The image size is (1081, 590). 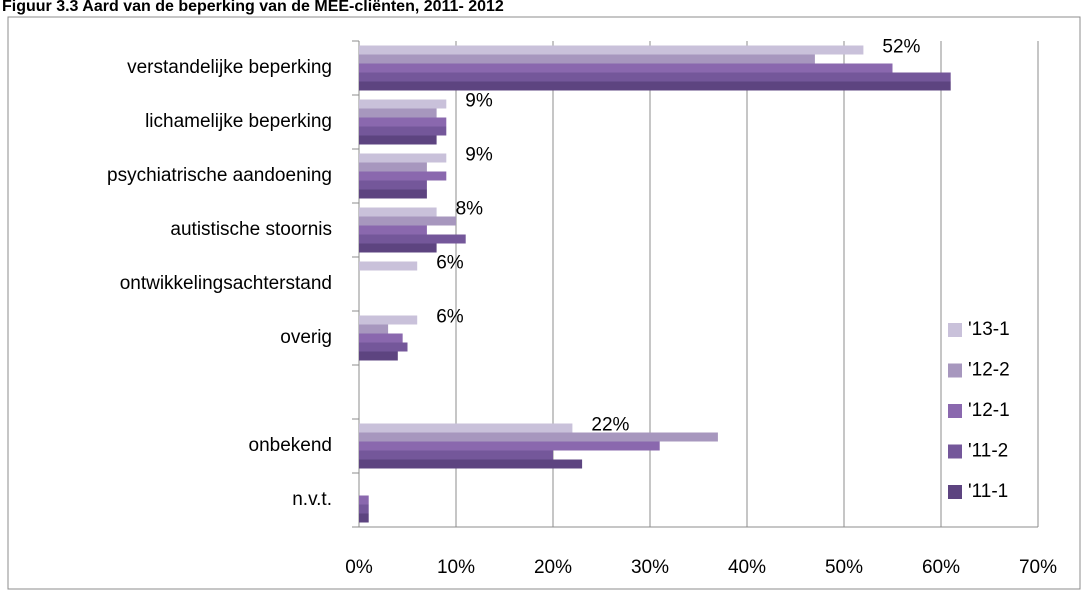 What do you see at coordinates (251, 229) in the screenshot?
I see `y-tick-label: autistische stoornis` at bounding box center [251, 229].